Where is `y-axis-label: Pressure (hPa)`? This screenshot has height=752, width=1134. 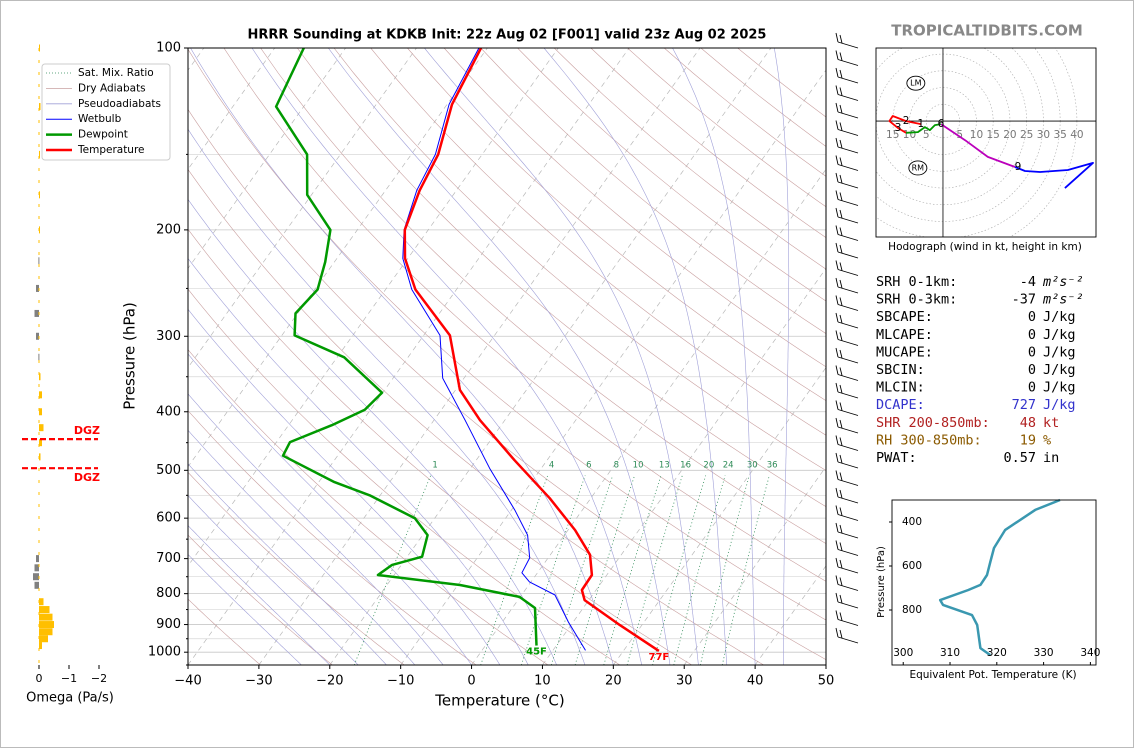
y-axis-label: Pressure (hPa) is located at coordinates (130, 356).